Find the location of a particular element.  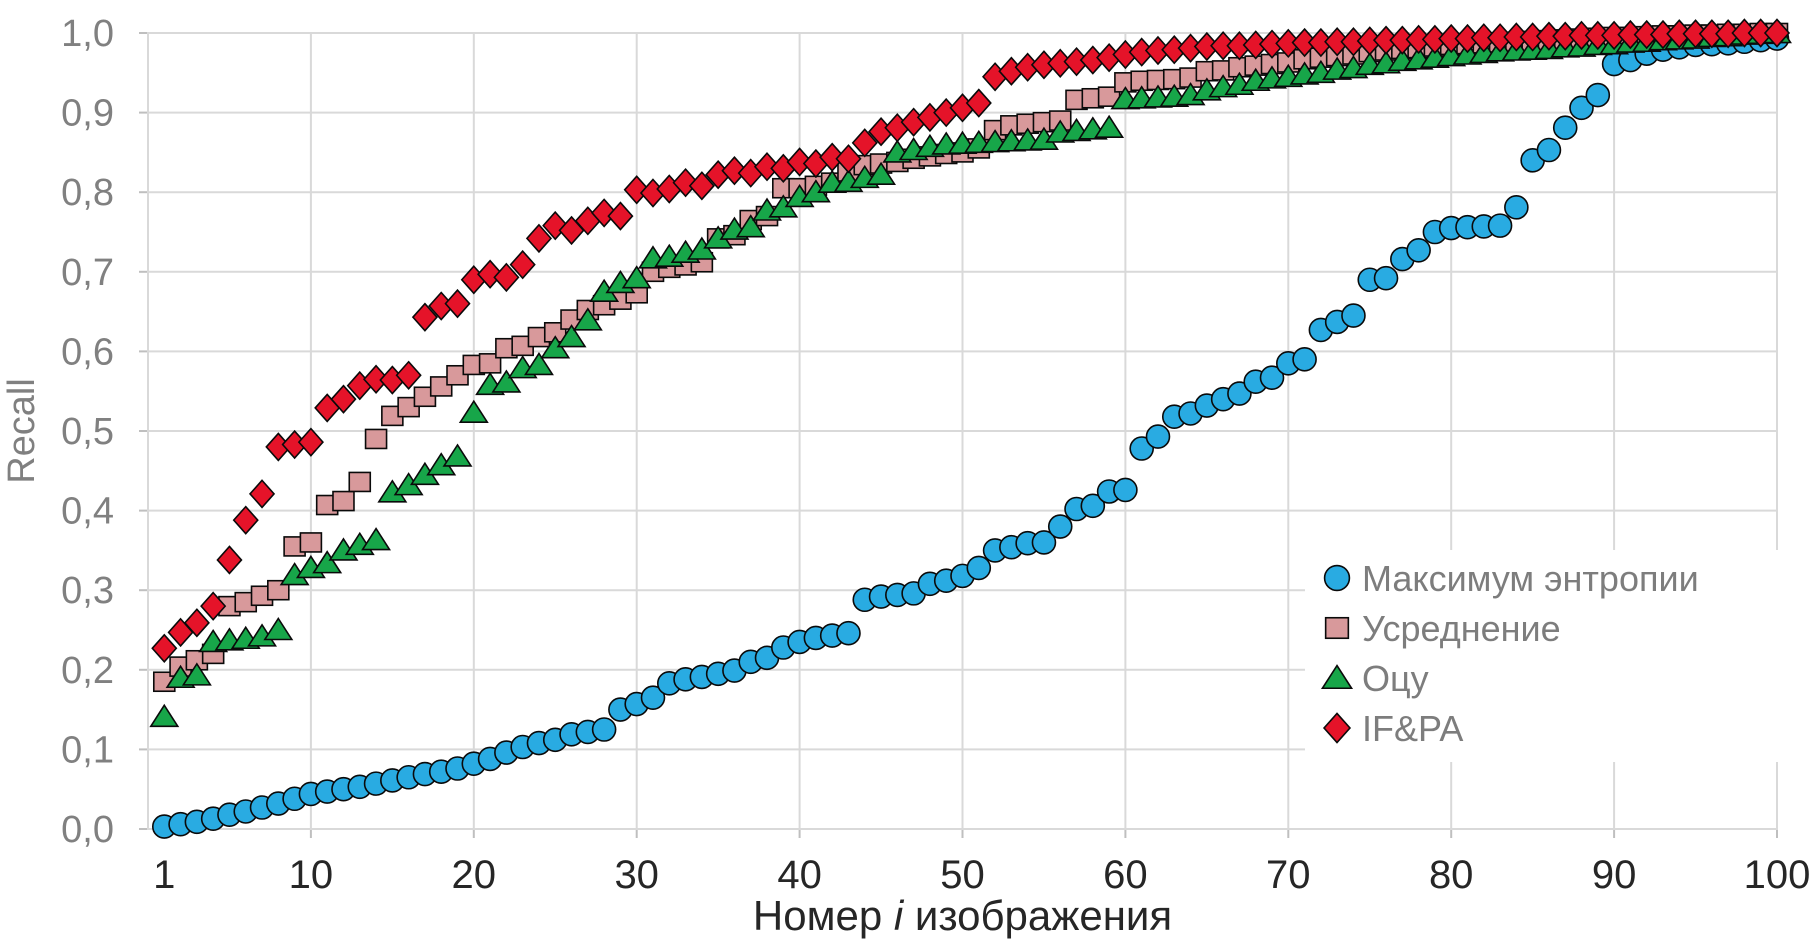

legend-item: Усреднение is located at coordinates (1442, 628).